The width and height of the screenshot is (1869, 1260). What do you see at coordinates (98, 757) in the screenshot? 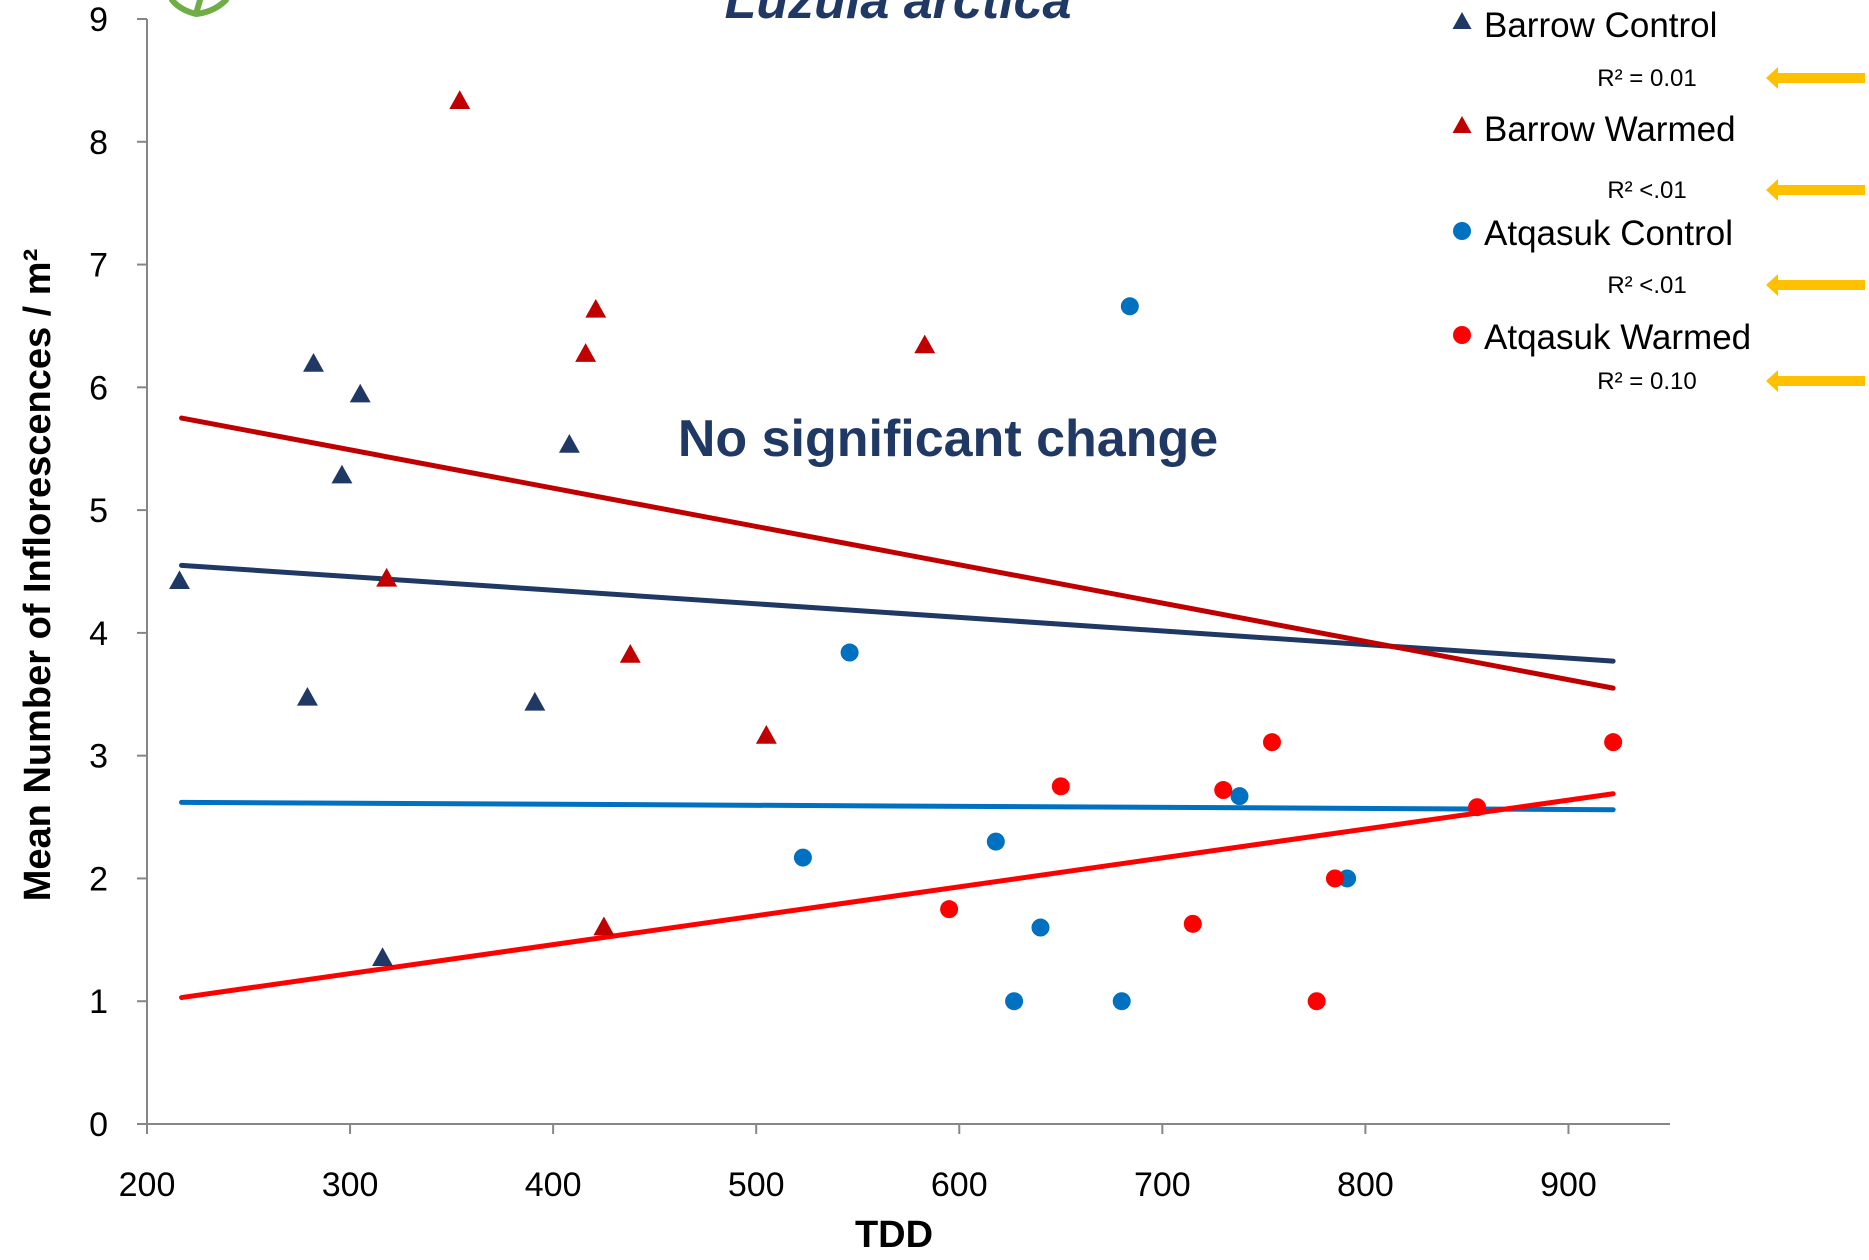
I see `y-tick-label: 3` at bounding box center [98, 757].